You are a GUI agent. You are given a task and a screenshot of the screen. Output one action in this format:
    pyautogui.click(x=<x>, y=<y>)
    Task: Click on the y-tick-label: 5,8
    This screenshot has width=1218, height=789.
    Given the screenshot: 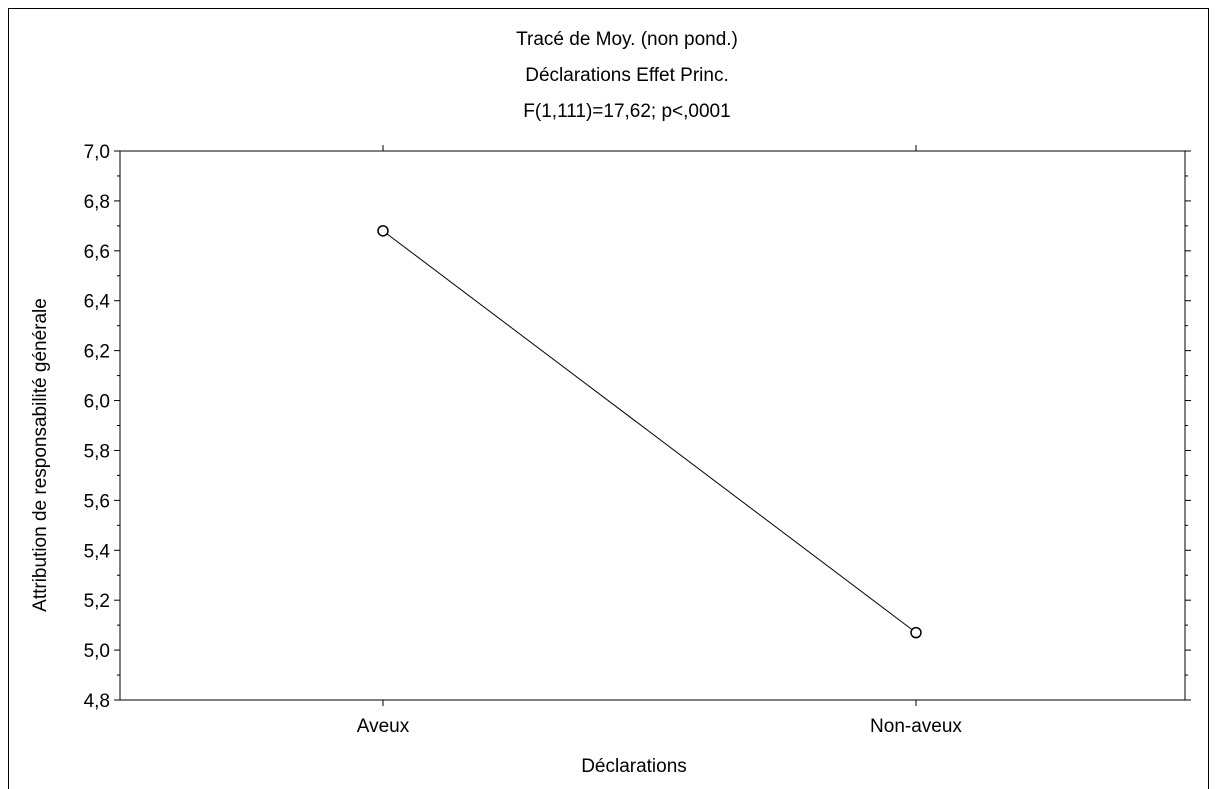 What is the action you would take?
    pyautogui.click(x=97, y=451)
    